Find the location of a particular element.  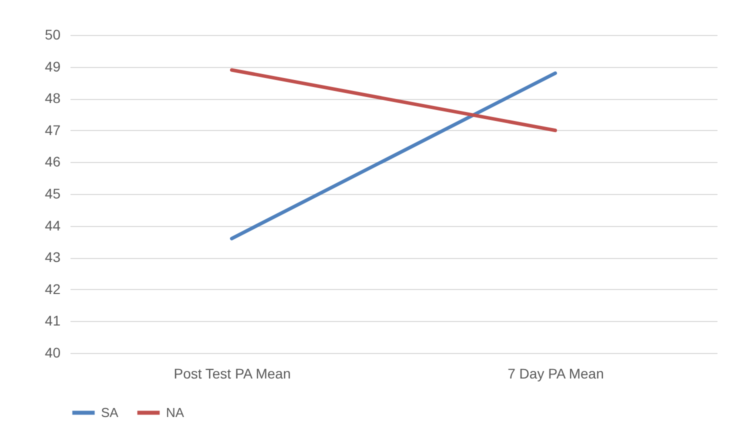

y-tick-label: 49 is located at coordinates (52, 66).